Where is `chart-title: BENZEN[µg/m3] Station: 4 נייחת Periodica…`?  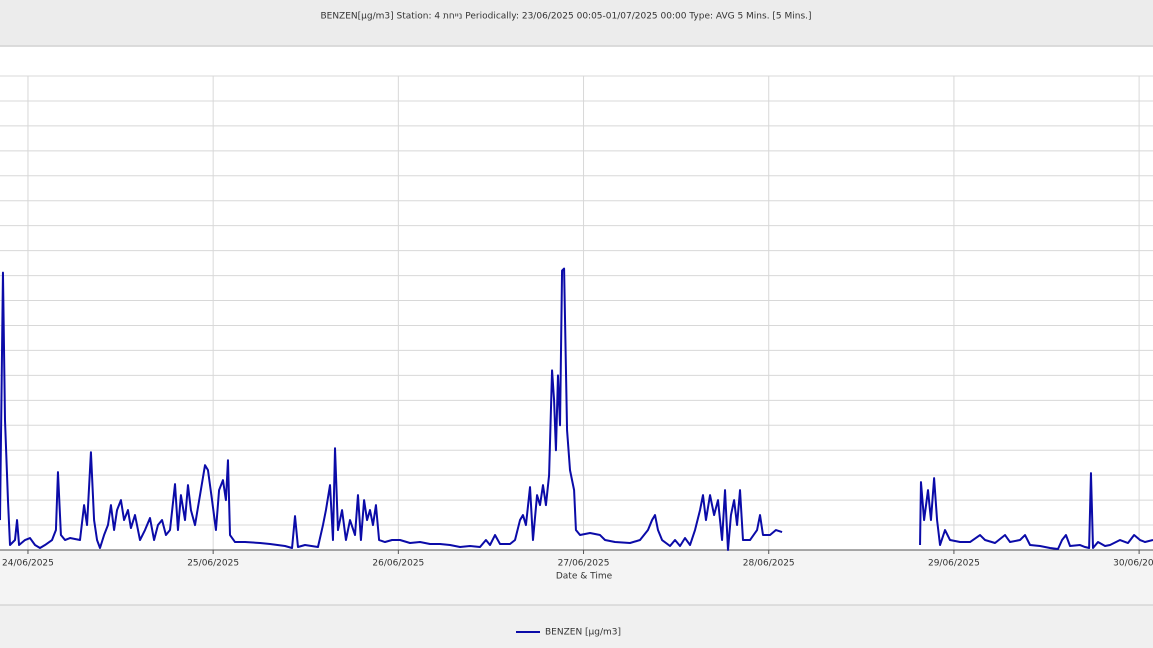
chart-title: BENZEN[µg/m3] Station: 4 נייחת Periodica… is located at coordinates (565, 17).